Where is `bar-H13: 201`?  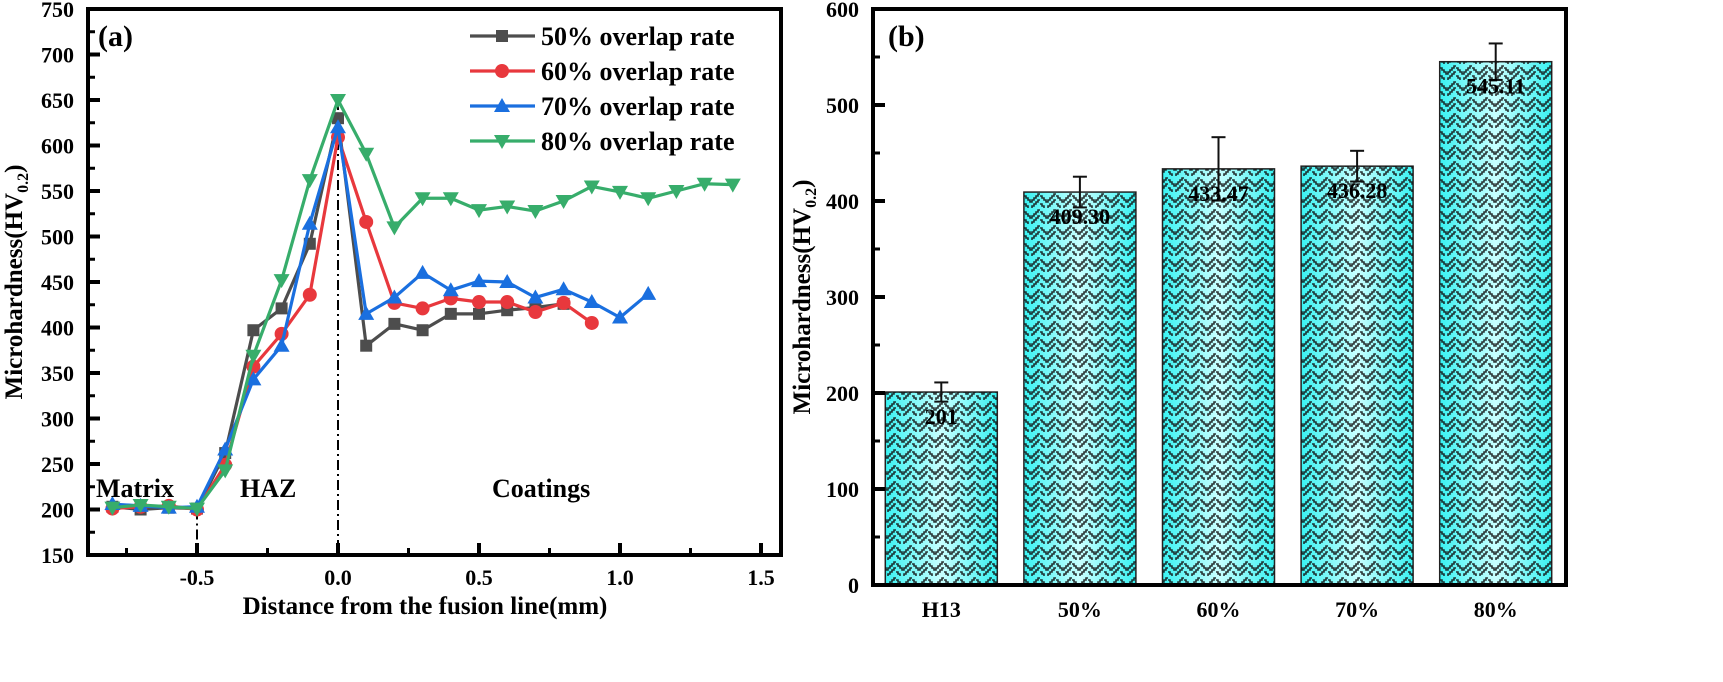 bar-H13: 201 is located at coordinates (941, 483).